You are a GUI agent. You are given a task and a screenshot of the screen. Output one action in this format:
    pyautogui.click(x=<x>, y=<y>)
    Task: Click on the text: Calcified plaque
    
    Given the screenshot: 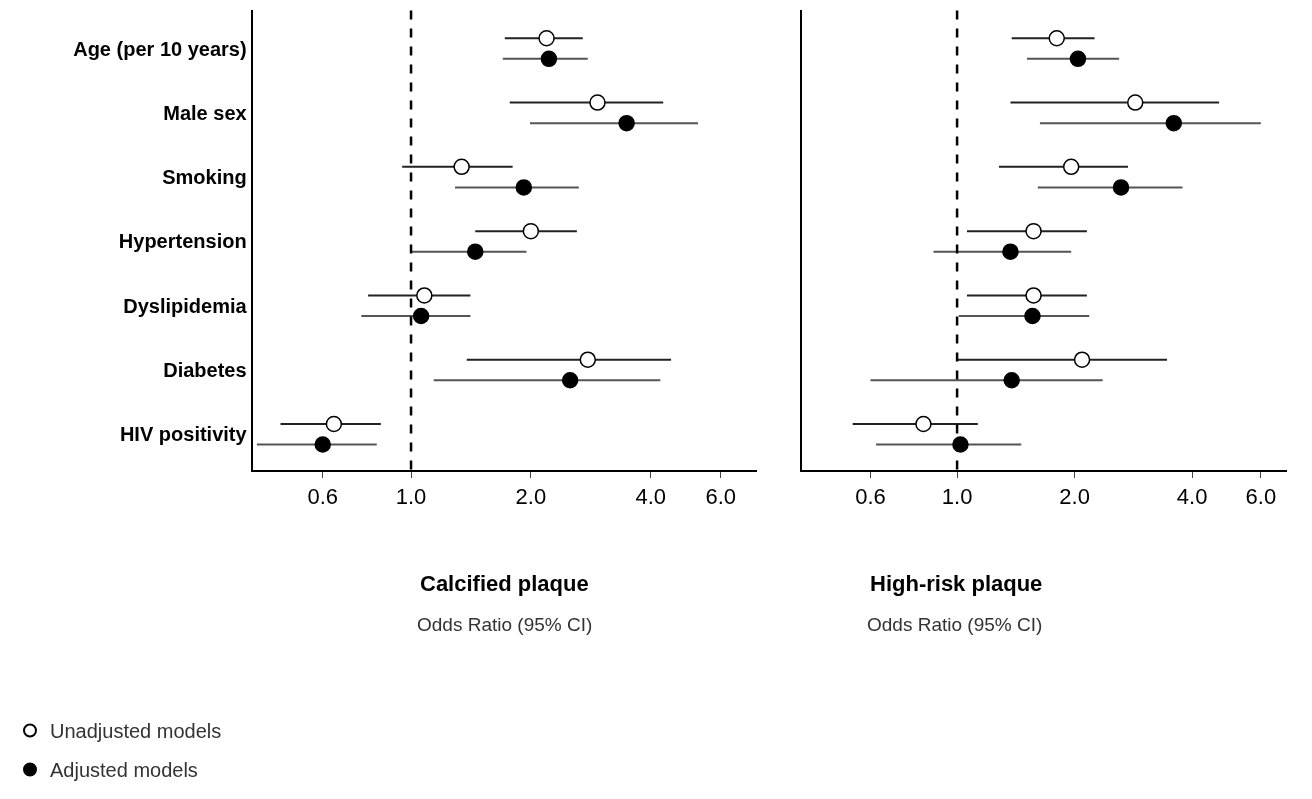 What is the action you would take?
    pyautogui.click(x=504, y=583)
    